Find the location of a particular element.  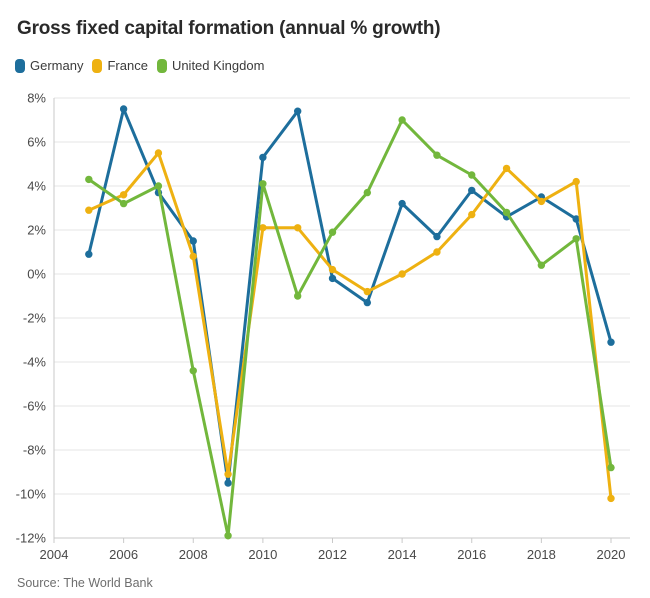

legend-item-united-kingdom: United Kingdom is located at coordinates (210, 65).